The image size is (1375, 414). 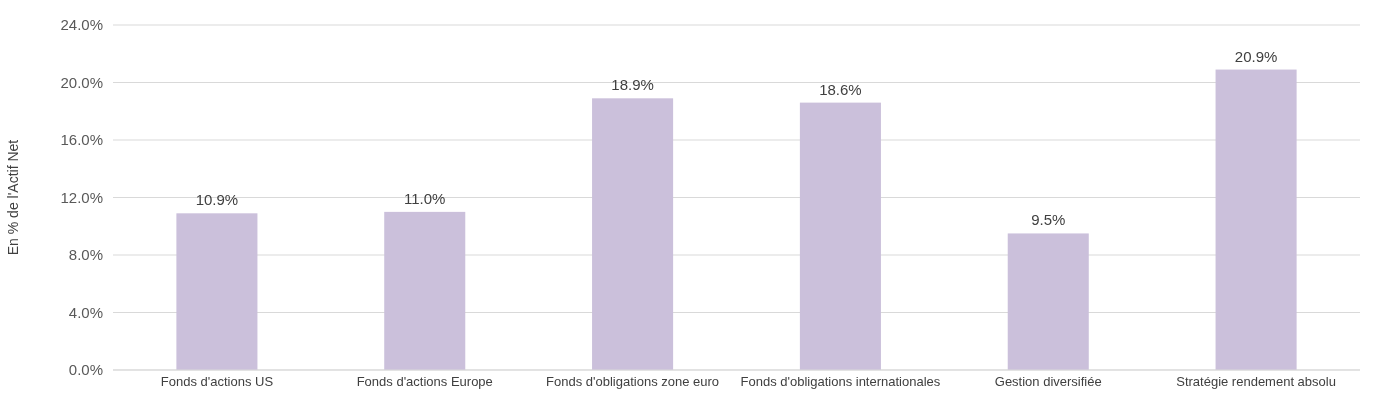 What do you see at coordinates (217, 200) in the screenshot?
I see `data-label: 10.9%` at bounding box center [217, 200].